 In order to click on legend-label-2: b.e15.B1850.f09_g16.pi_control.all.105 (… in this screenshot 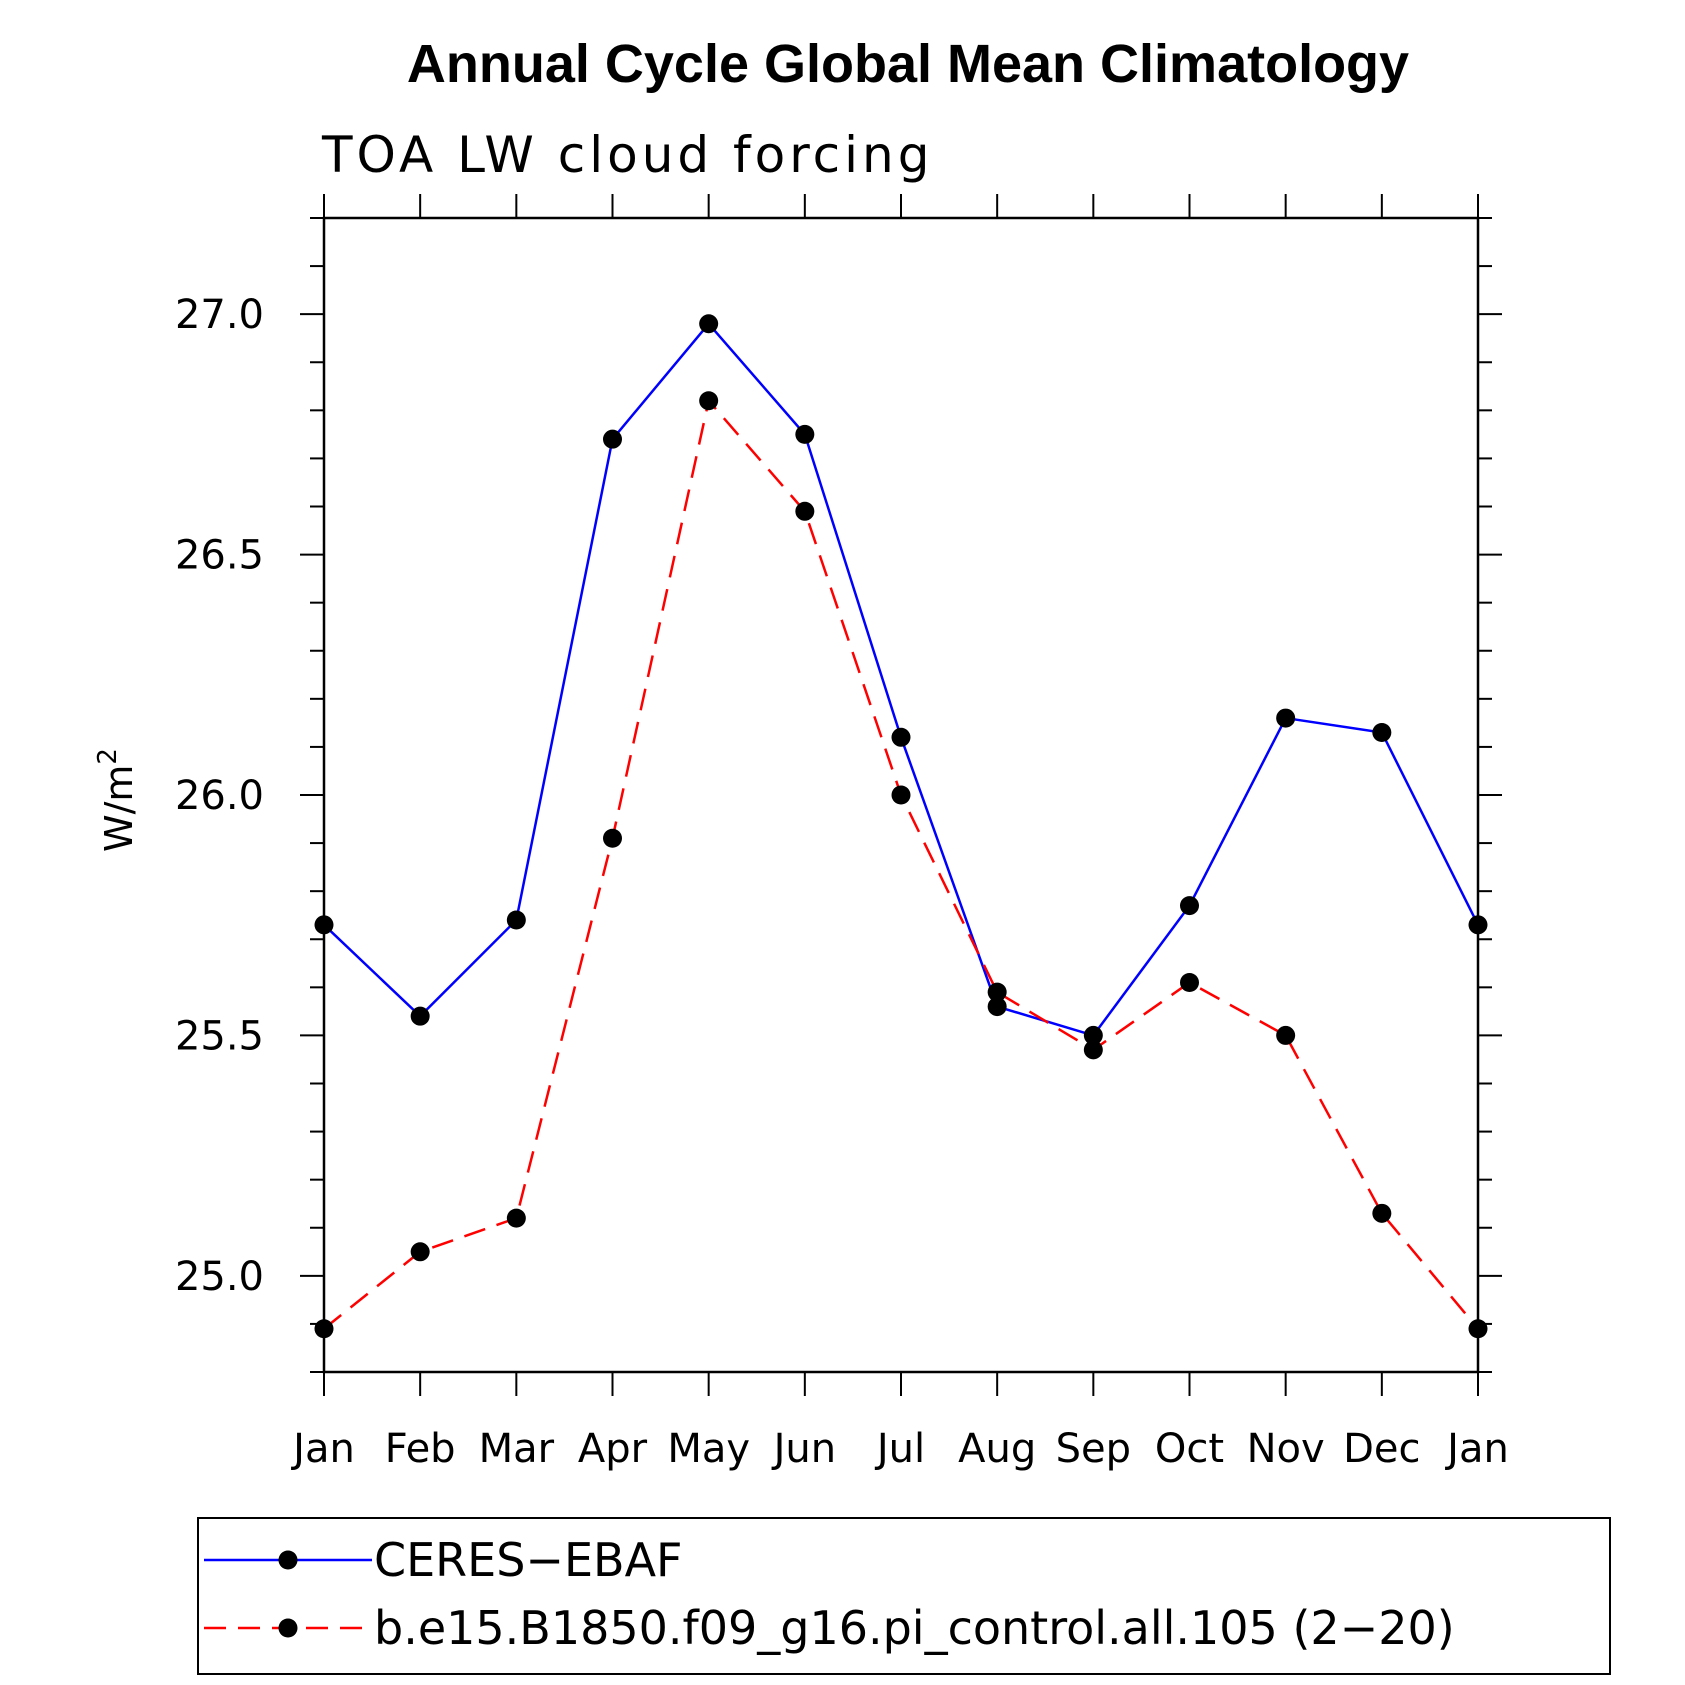, I will do `click(914, 1628)`.